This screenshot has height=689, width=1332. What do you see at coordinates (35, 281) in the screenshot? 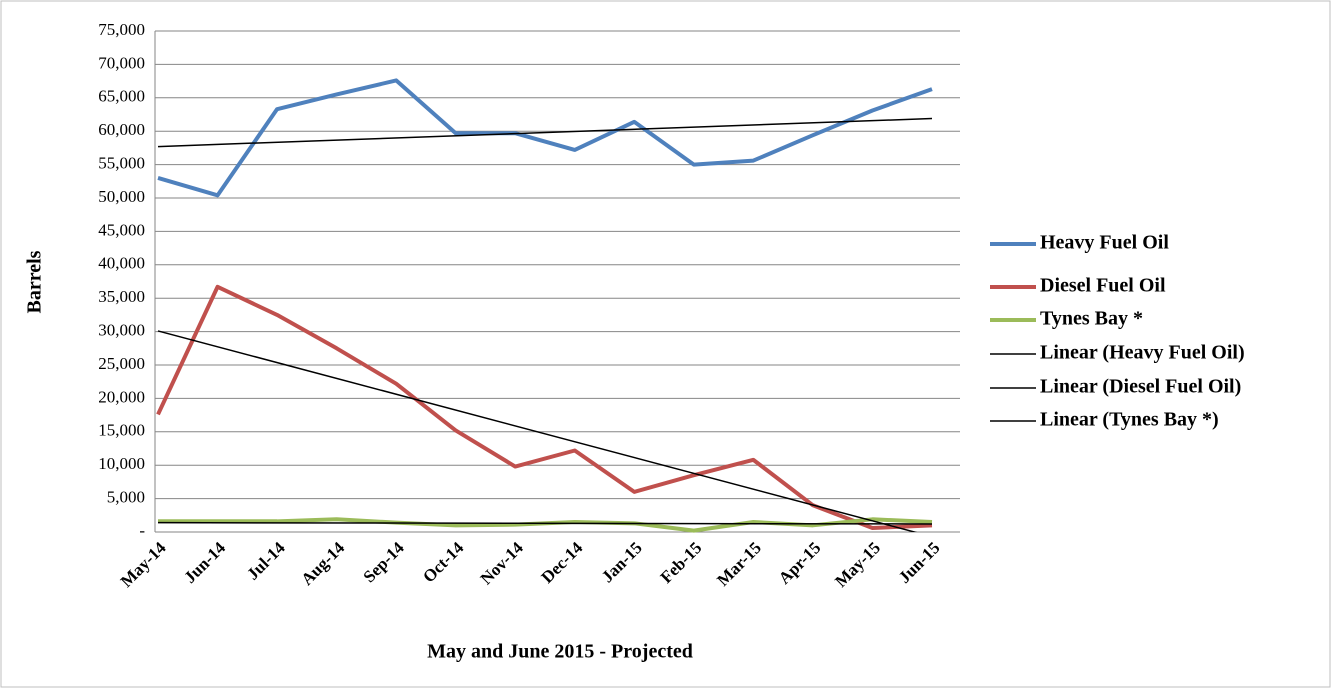
I see `y-axis-title: Barrels` at bounding box center [35, 281].